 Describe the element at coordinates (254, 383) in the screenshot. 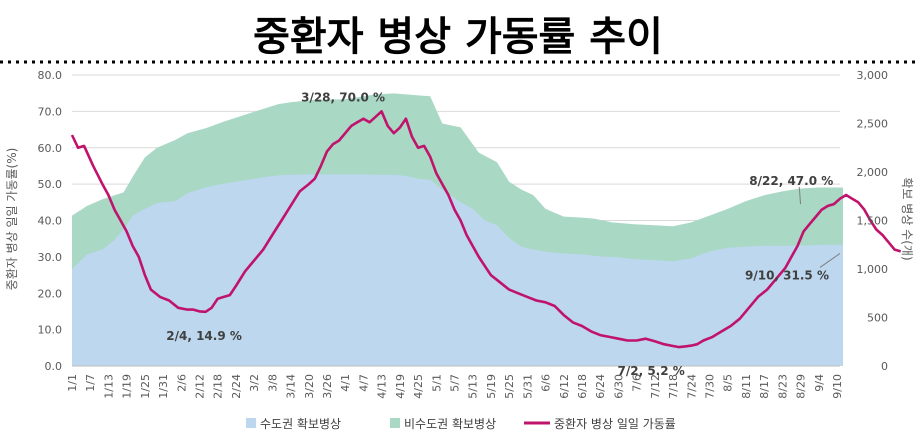

I see `x-tick-label: 3/2` at that location.